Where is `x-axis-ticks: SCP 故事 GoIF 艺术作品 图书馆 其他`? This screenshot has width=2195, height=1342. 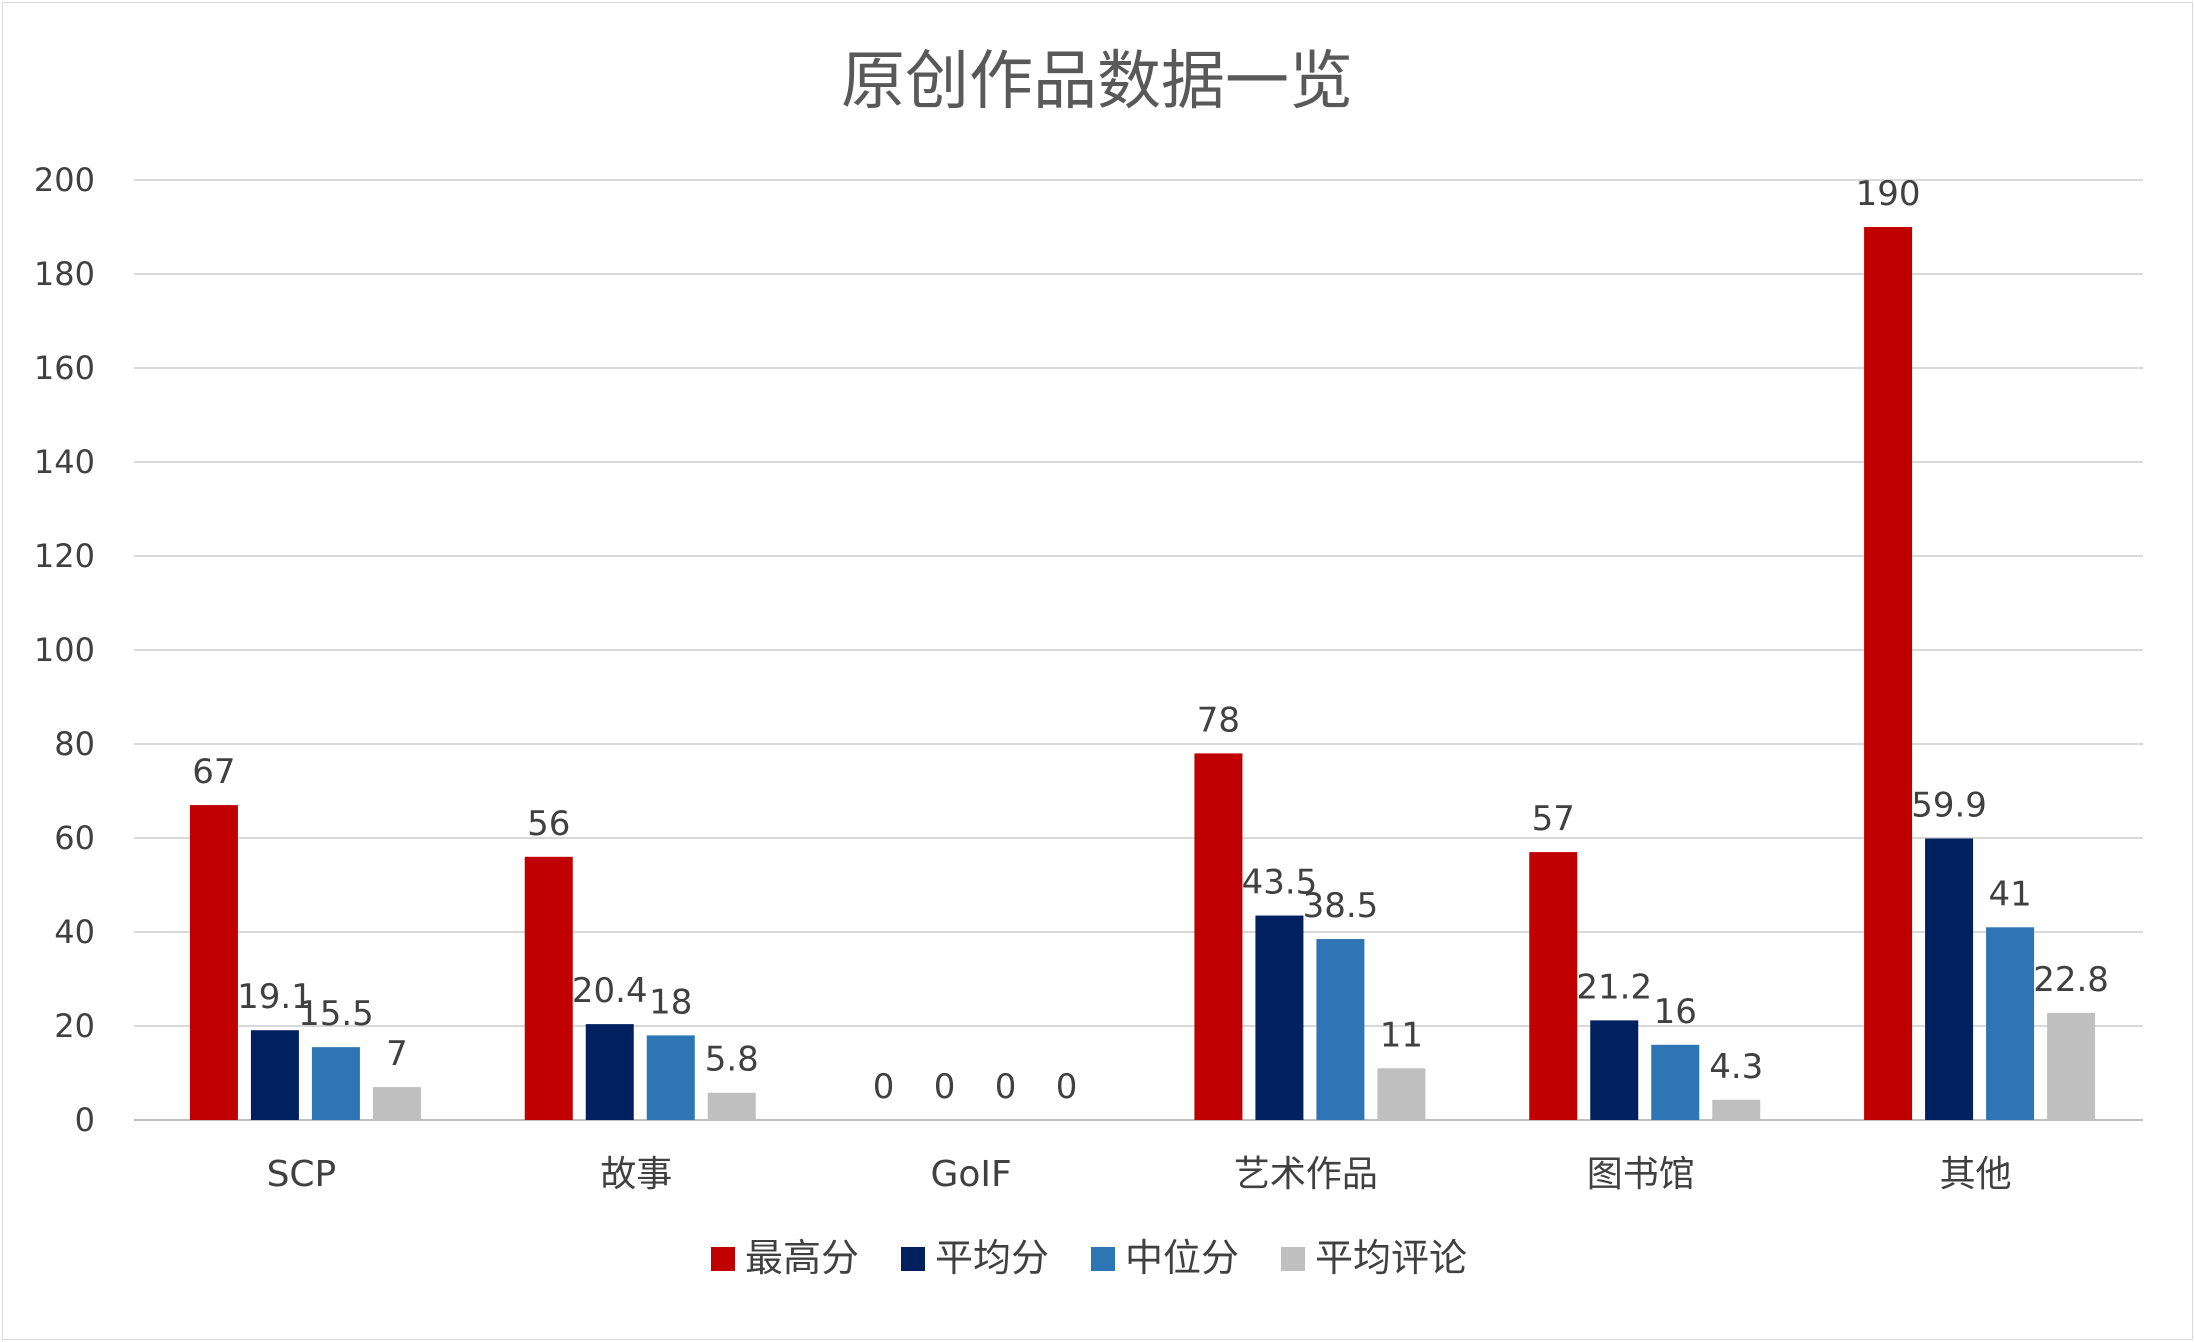
x-axis-ticks: SCP 故事 GoIF 艺术作品 图书馆 其他 is located at coordinates (1139, 1174).